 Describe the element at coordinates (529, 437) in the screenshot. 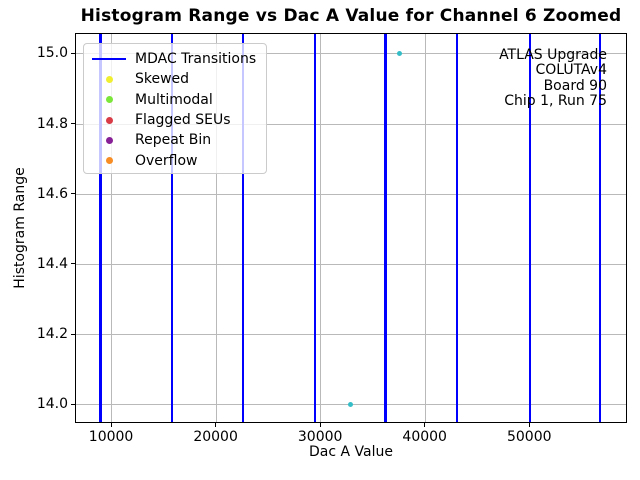

I see `x-tick-label: 50000` at that location.